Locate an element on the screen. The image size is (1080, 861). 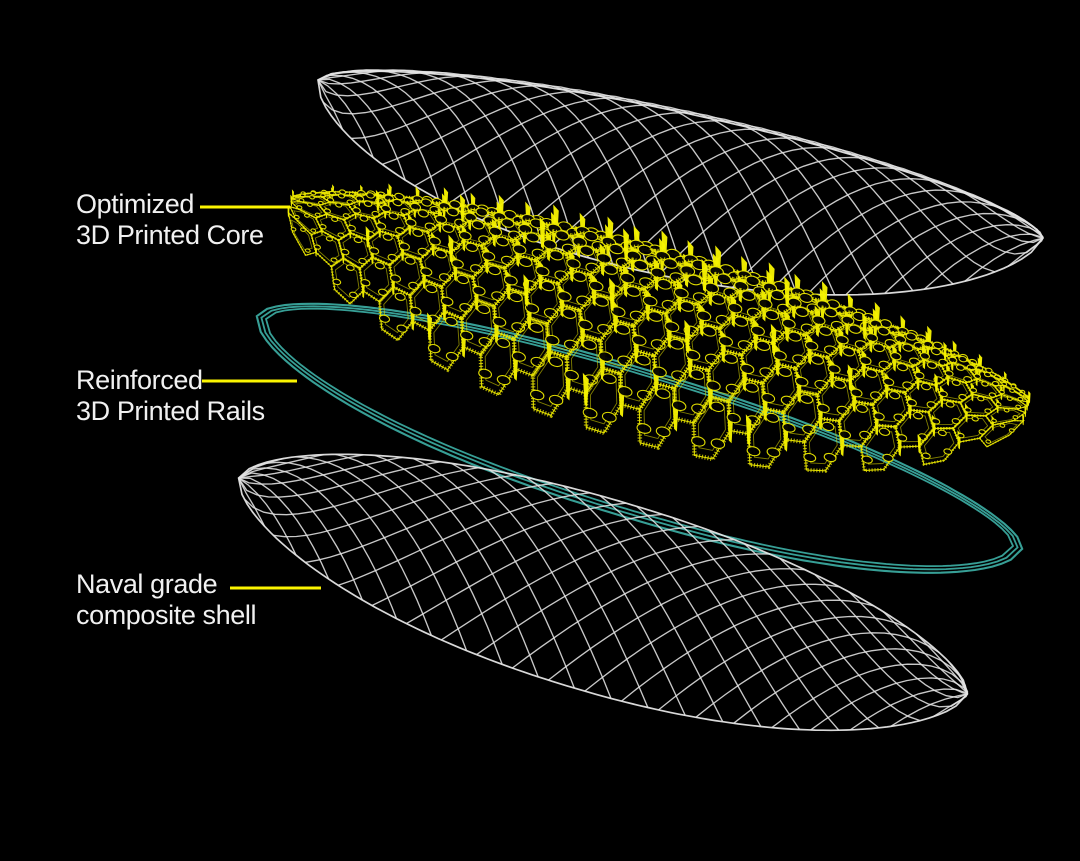
label-optimized-core: Optimized 3D Printed Core is located at coordinates (170, 220).